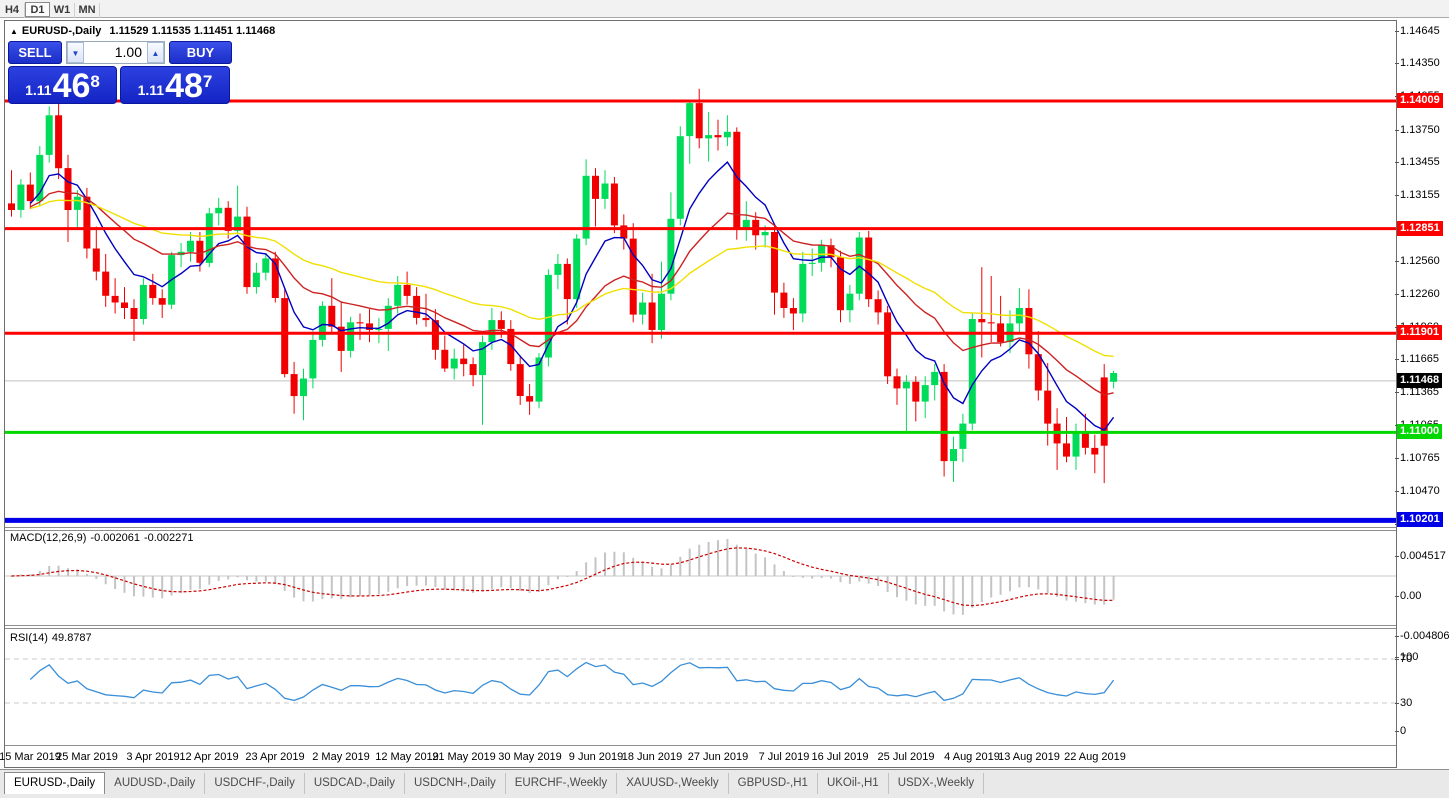 This screenshot has height=798, width=1449. Describe the element at coordinates (35, 52) in the screenshot. I see `sell-button: SELL` at that location.